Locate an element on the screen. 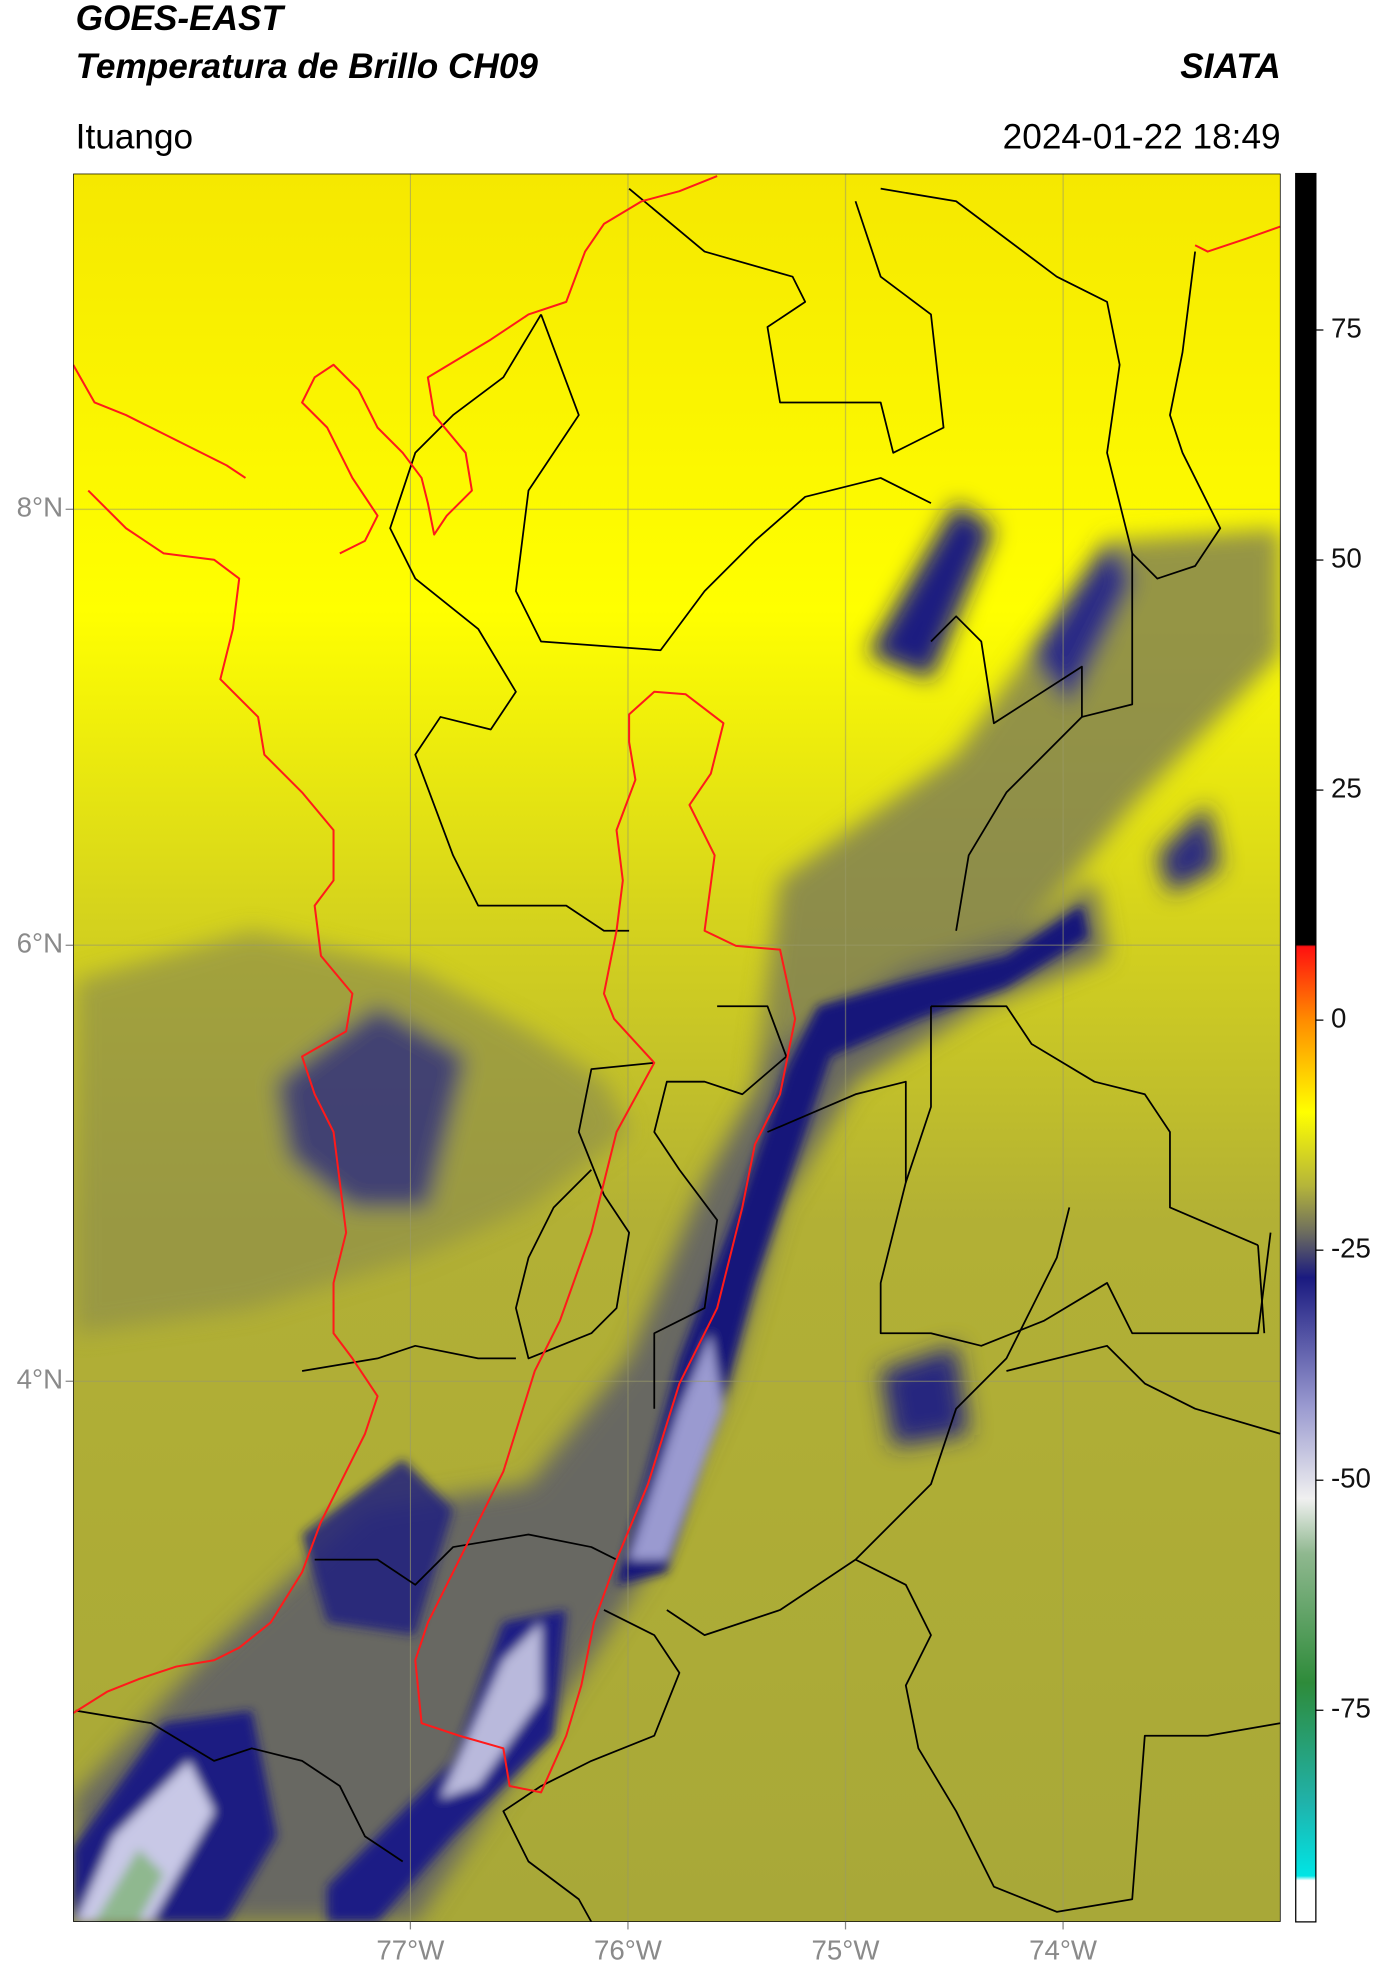 The width and height of the screenshot is (1384, 1981). x-tick-label: 75°W is located at coordinates (846, 1949).